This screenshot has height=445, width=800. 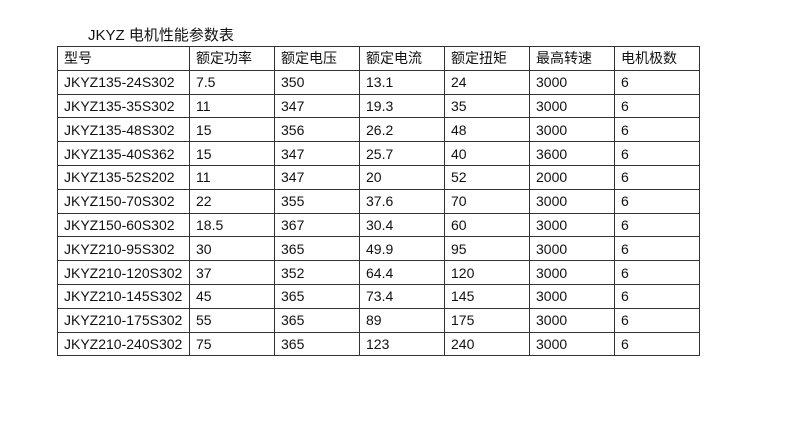 I want to click on table-cell: 355, so click(x=317, y=201).